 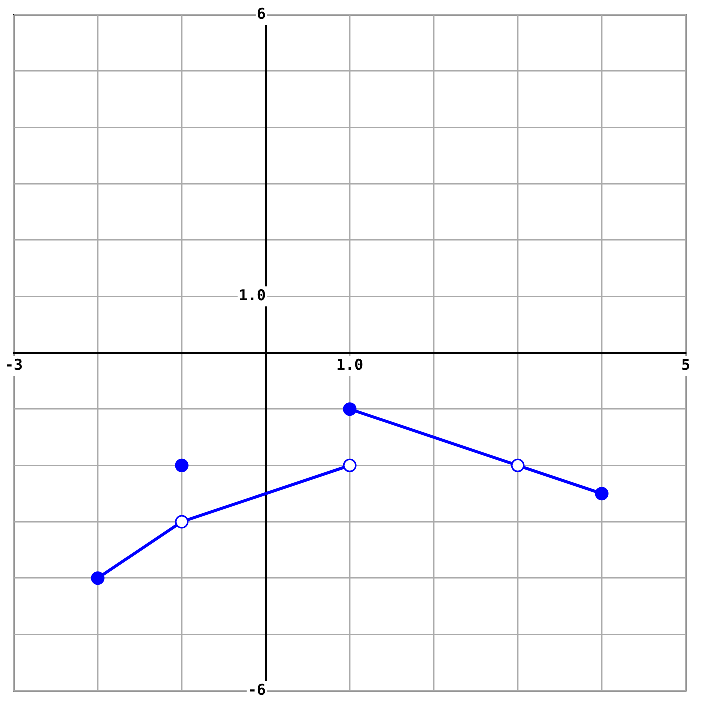 I want to click on x-tick-label: 1.0, so click(x=350, y=365).